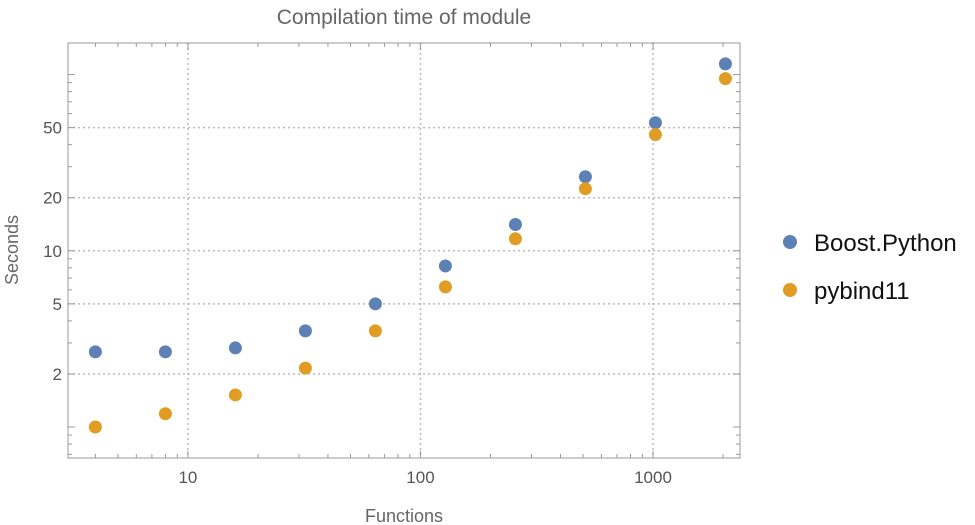  I want to click on x-axis-title: Functions, so click(404, 515).